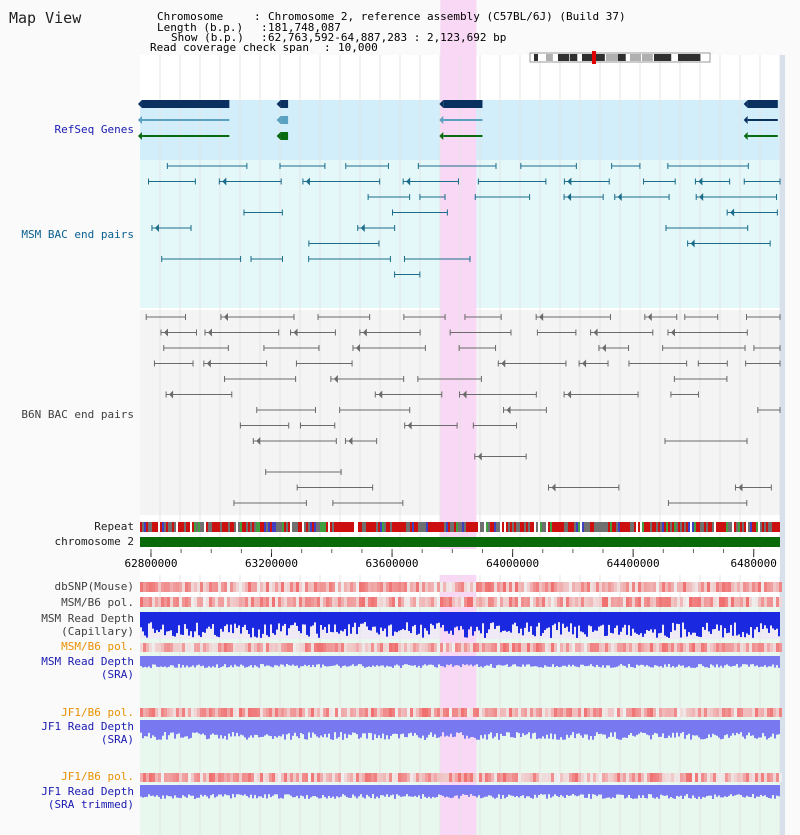 This screenshot has width=800, height=835. Describe the element at coordinates (87, 726) in the screenshot. I see `track-label-jf1-depth-sra: JF1 Read Depth` at that location.